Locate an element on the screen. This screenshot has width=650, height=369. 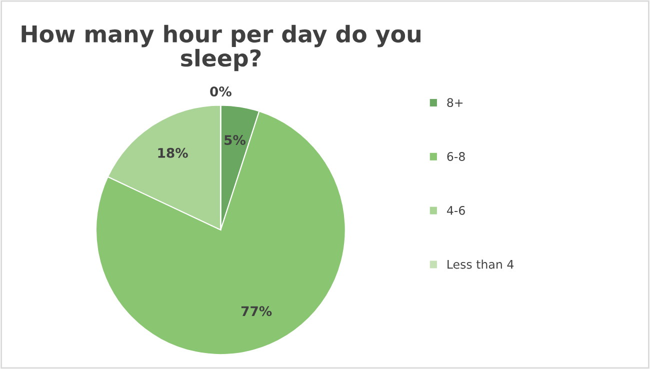
legend-label: 8+ is located at coordinates (455, 103).